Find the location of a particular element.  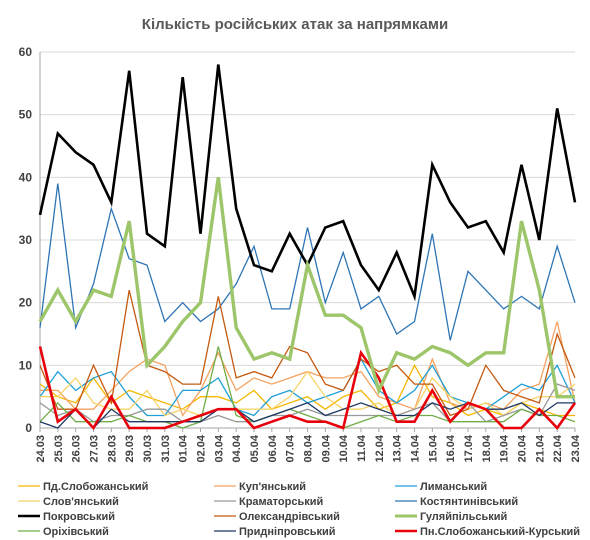

x-tick-label: 22.04 is located at coordinates (558, 448).